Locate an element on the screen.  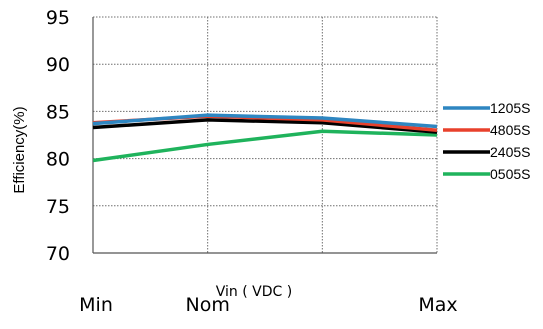
legend-label-4805S: 4805S is located at coordinates (510, 130).